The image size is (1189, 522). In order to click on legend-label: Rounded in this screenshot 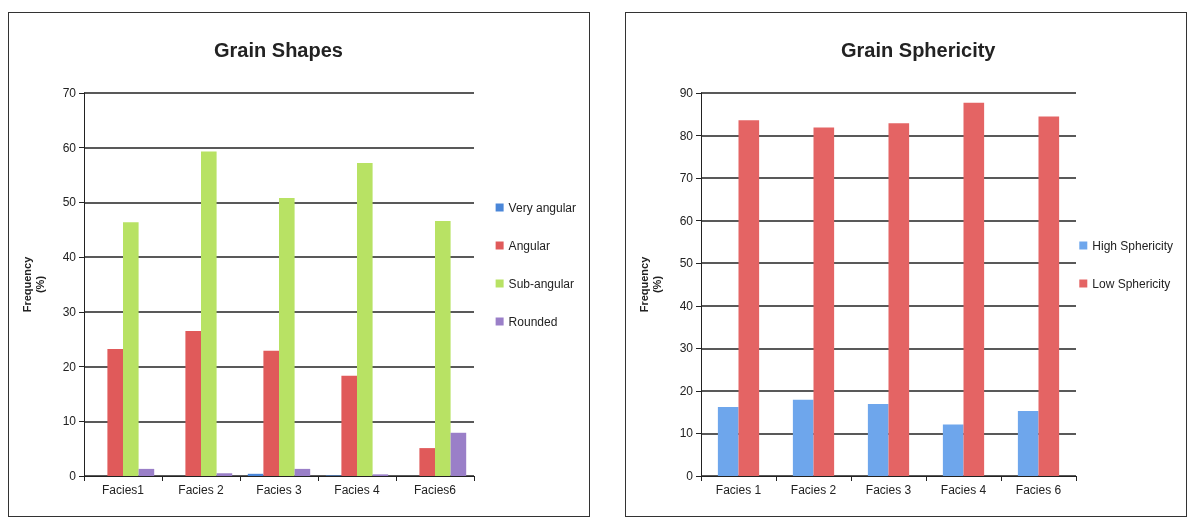, I will do `click(533, 321)`.